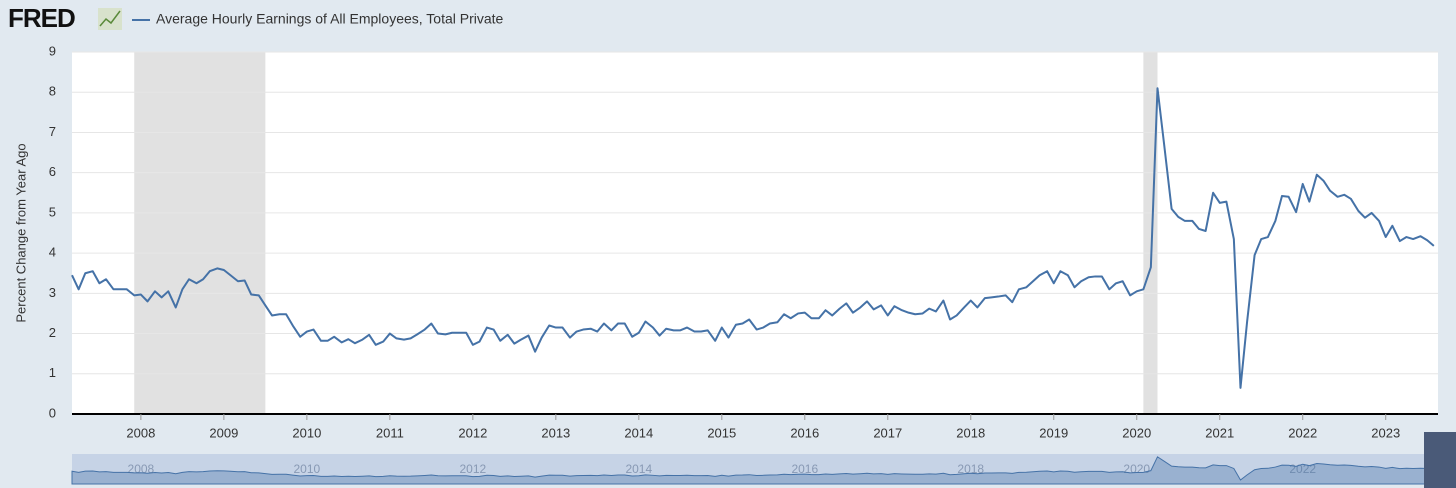  I want to click on y-tick-label: 5, so click(52, 211).